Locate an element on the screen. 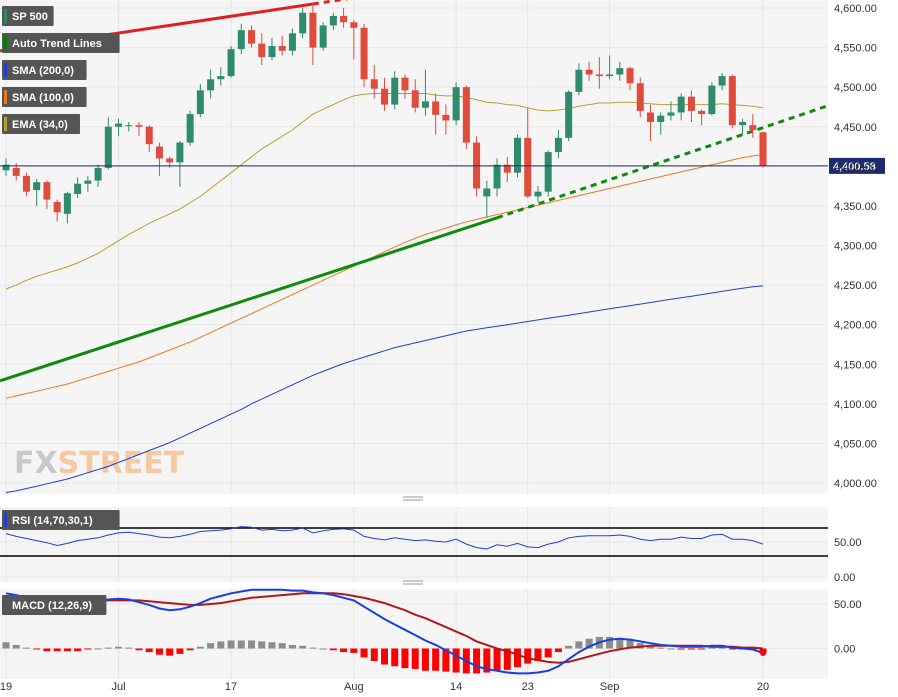  date-tick-label: Sep is located at coordinates (610, 687).